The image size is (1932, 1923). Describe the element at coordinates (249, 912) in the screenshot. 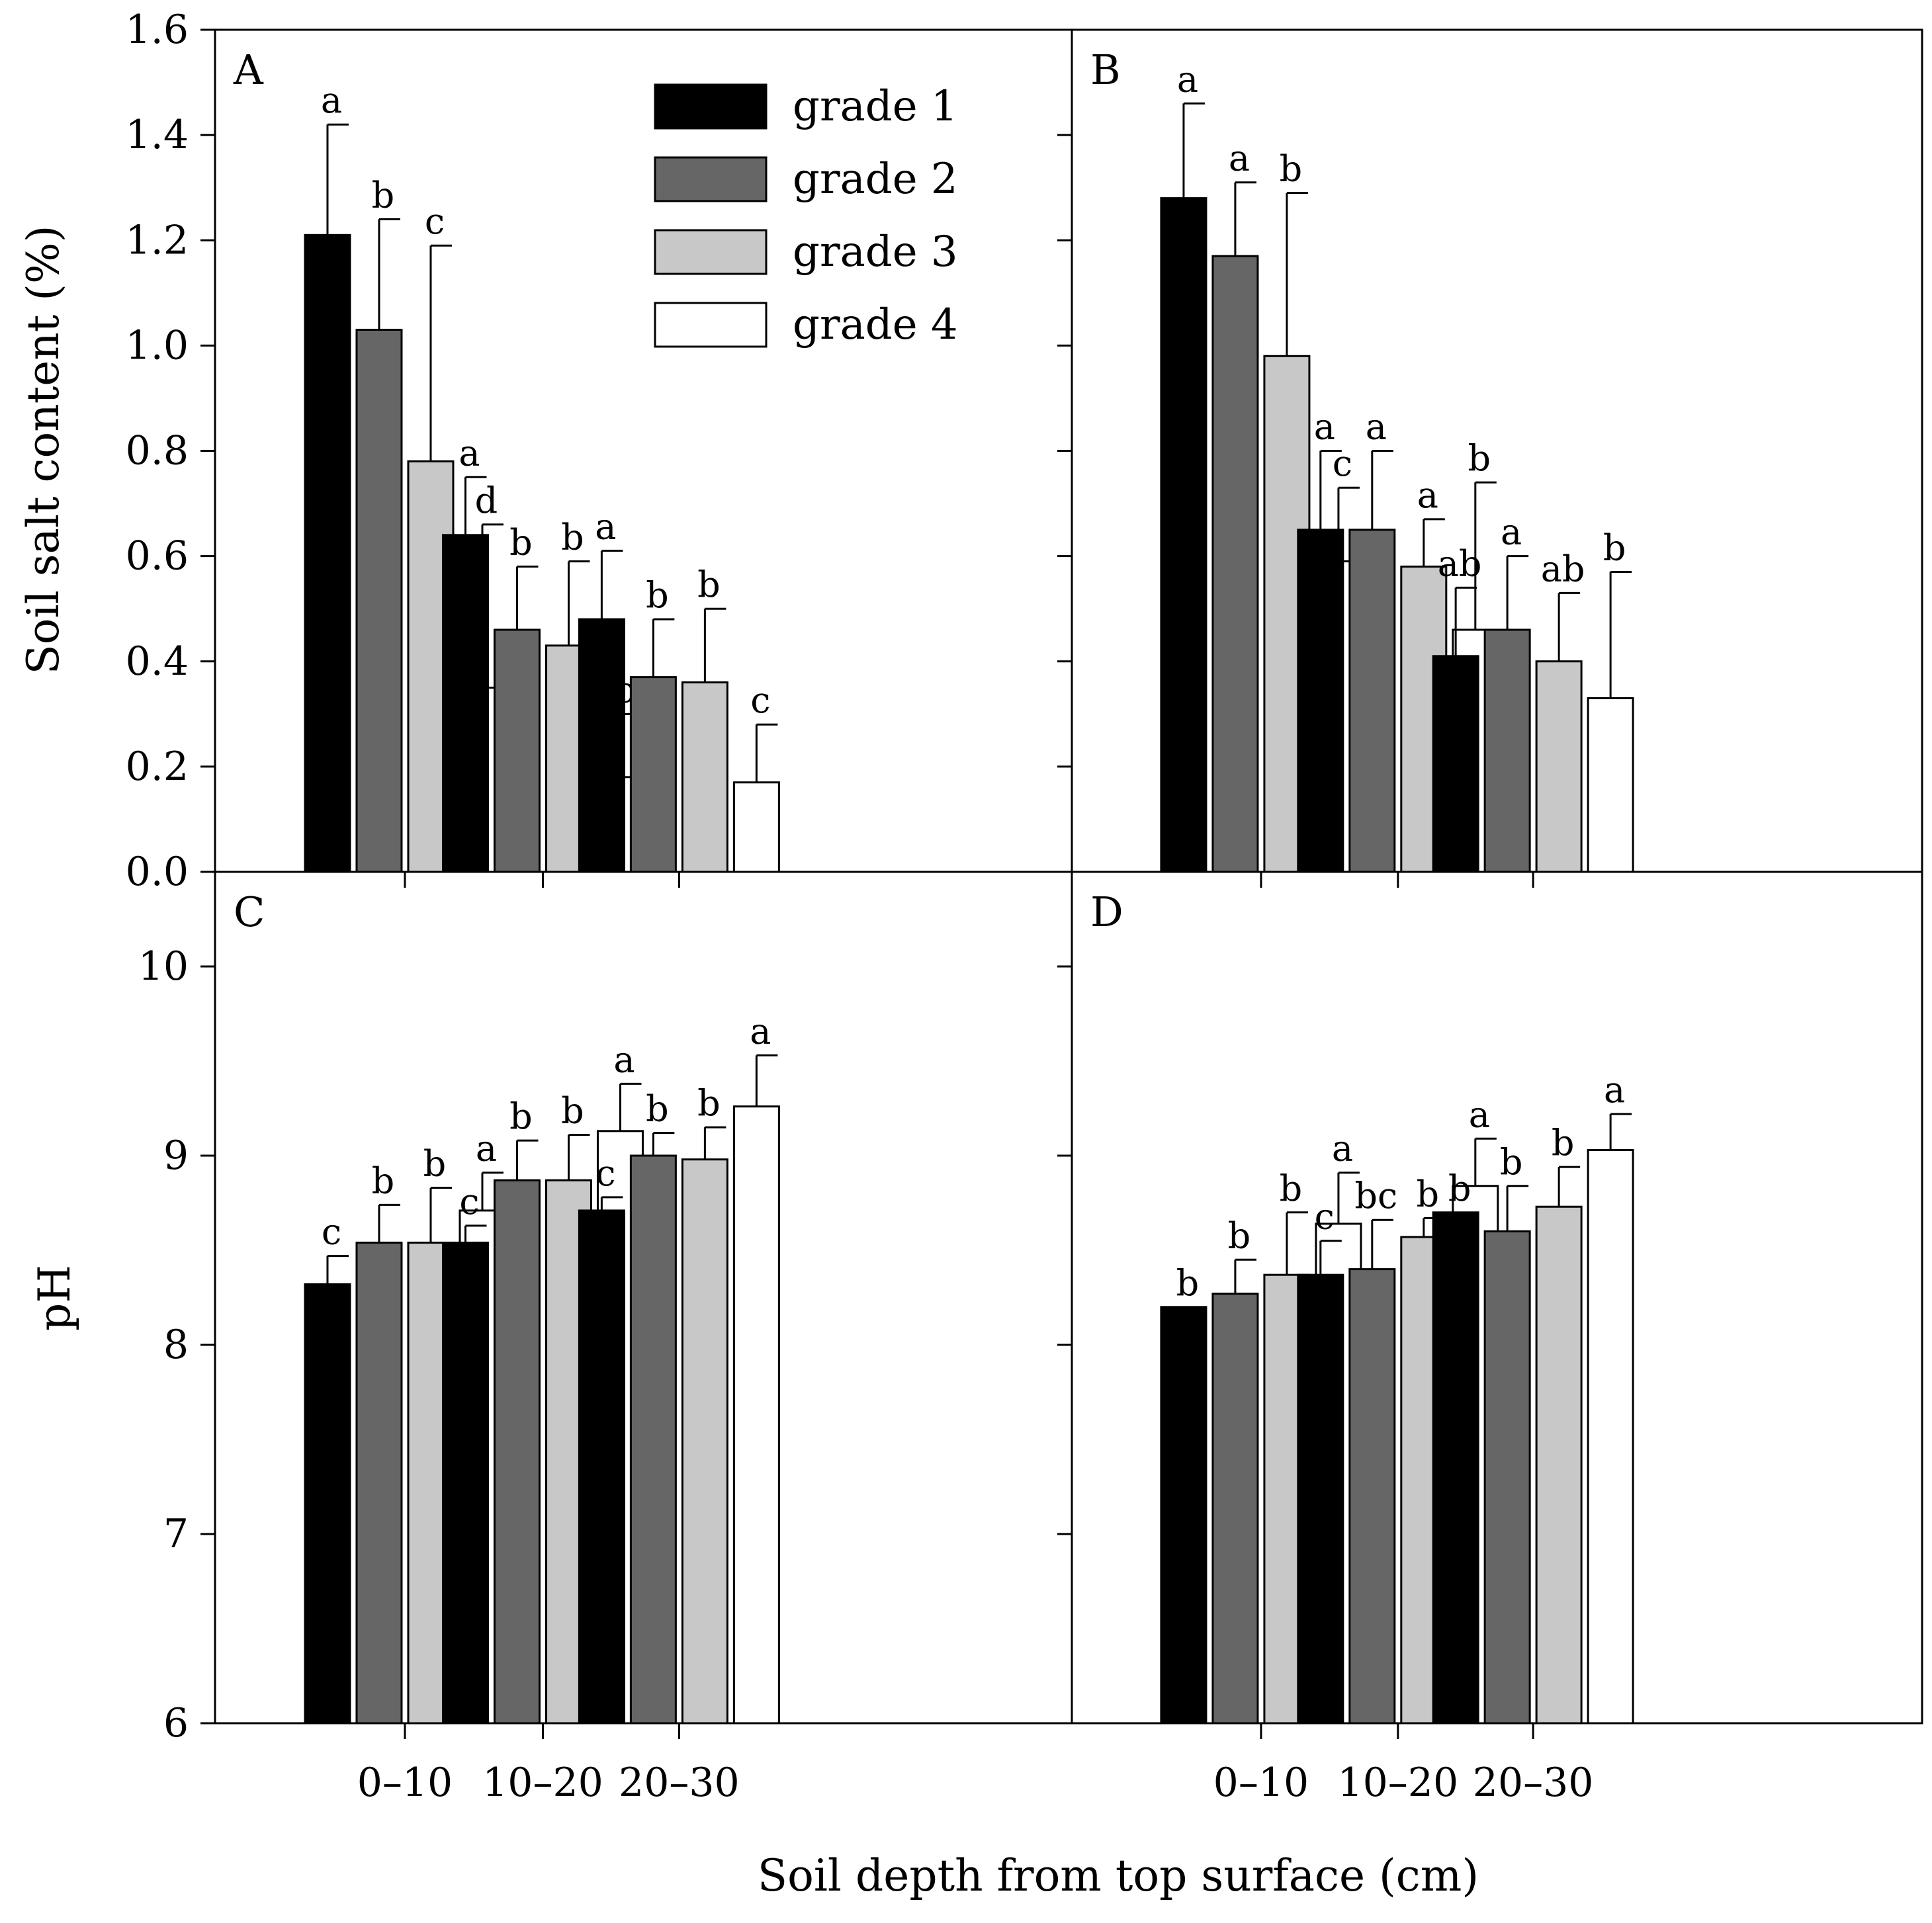

I see `panel-letter: C` at that location.